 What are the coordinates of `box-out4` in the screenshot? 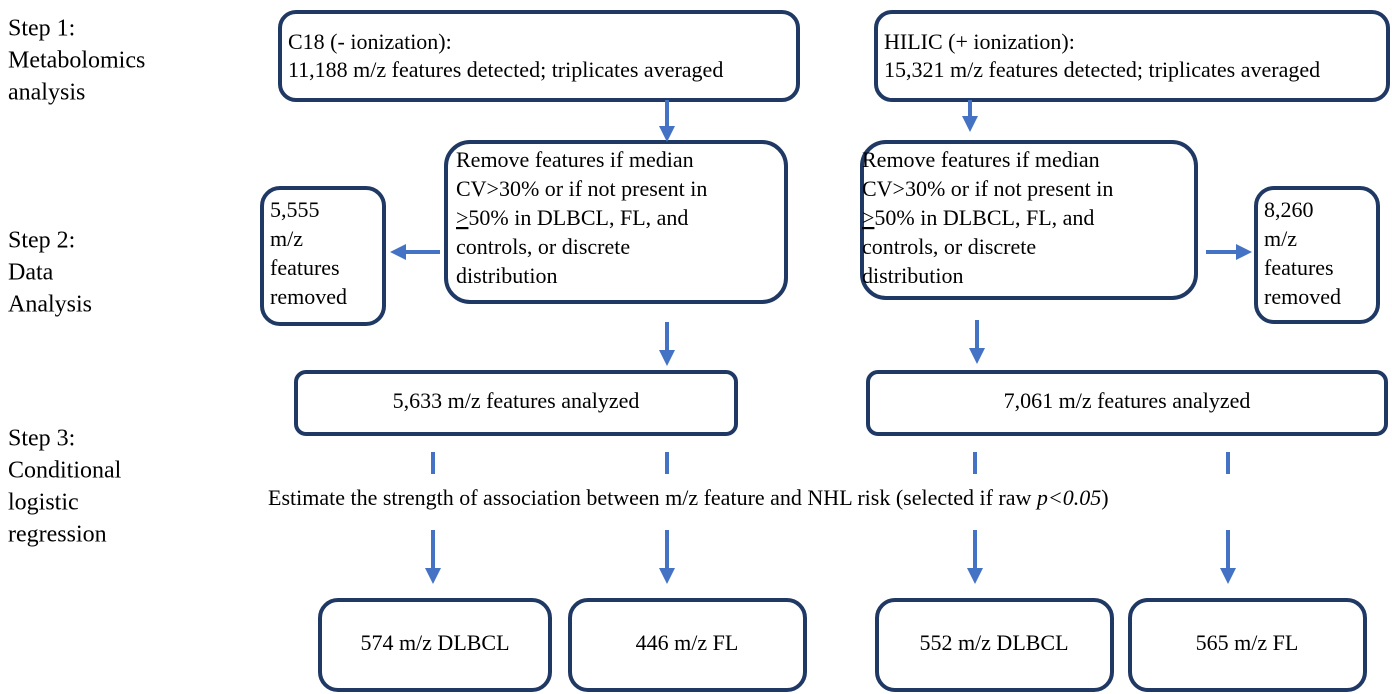 It's located at (1247, 645).